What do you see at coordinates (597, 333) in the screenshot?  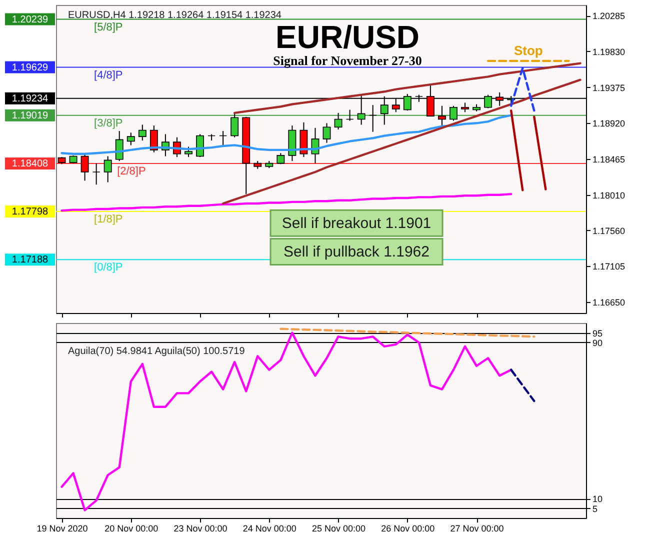 I see `y-tick-label: 95` at bounding box center [597, 333].